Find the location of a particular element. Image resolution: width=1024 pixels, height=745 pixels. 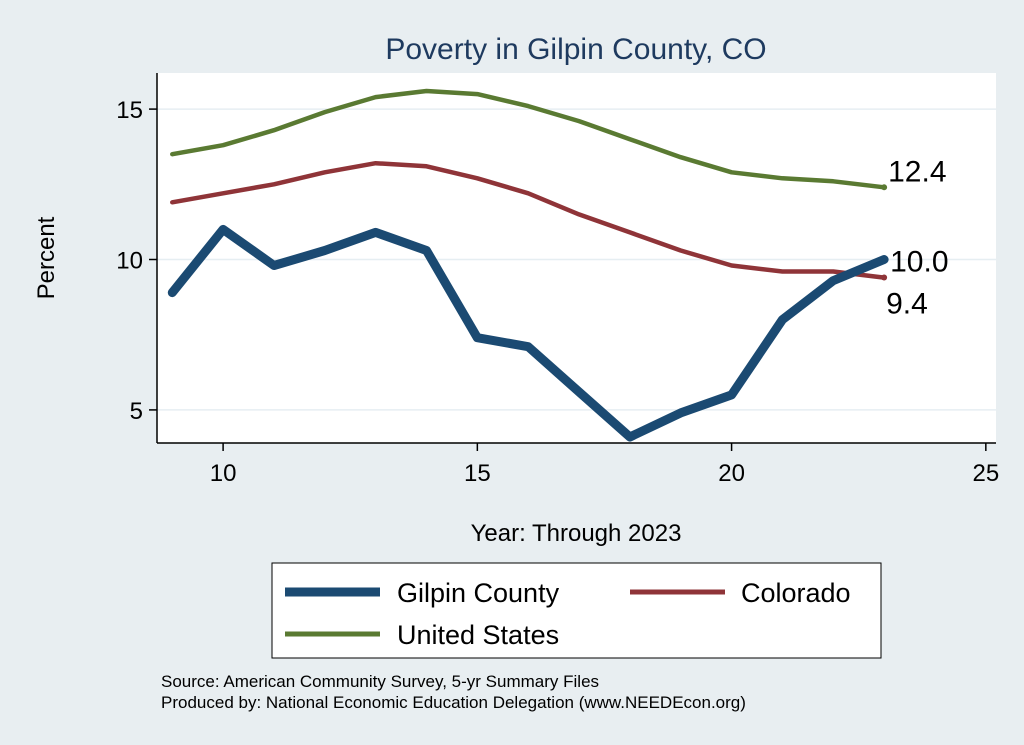

legend-label: Gilpin County is located at coordinates (478, 593).